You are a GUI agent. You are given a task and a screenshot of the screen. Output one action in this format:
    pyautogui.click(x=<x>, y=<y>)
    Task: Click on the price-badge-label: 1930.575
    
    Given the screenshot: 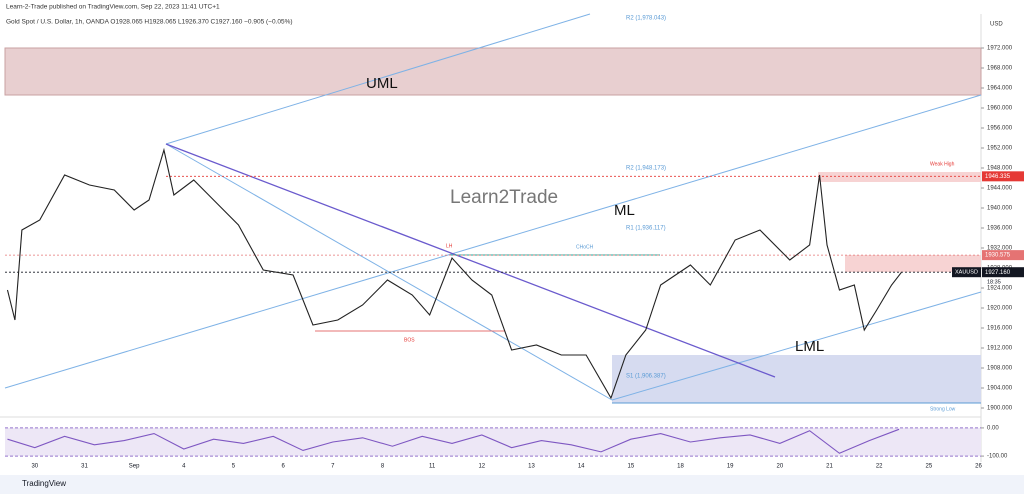 What is the action you would take?
    pyautogui.click(x=998, y=256)
    